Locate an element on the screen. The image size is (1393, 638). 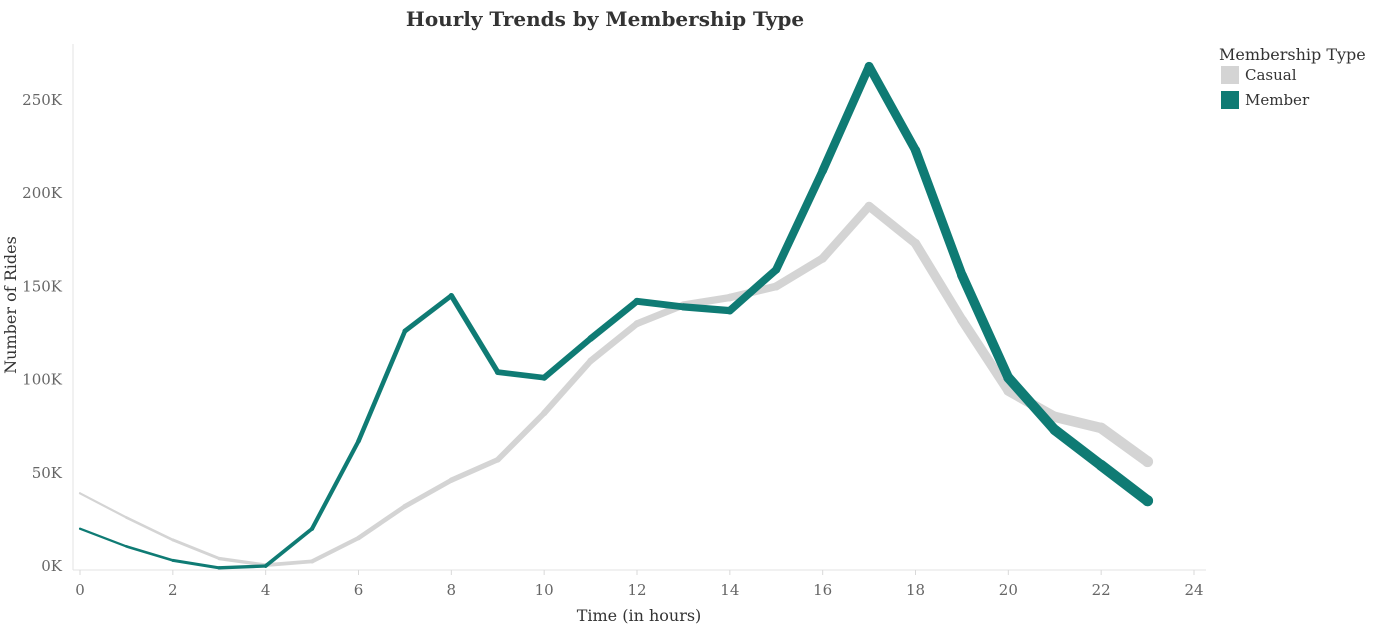
x-tick-label: 24 is located at coordinates (1193, 590).